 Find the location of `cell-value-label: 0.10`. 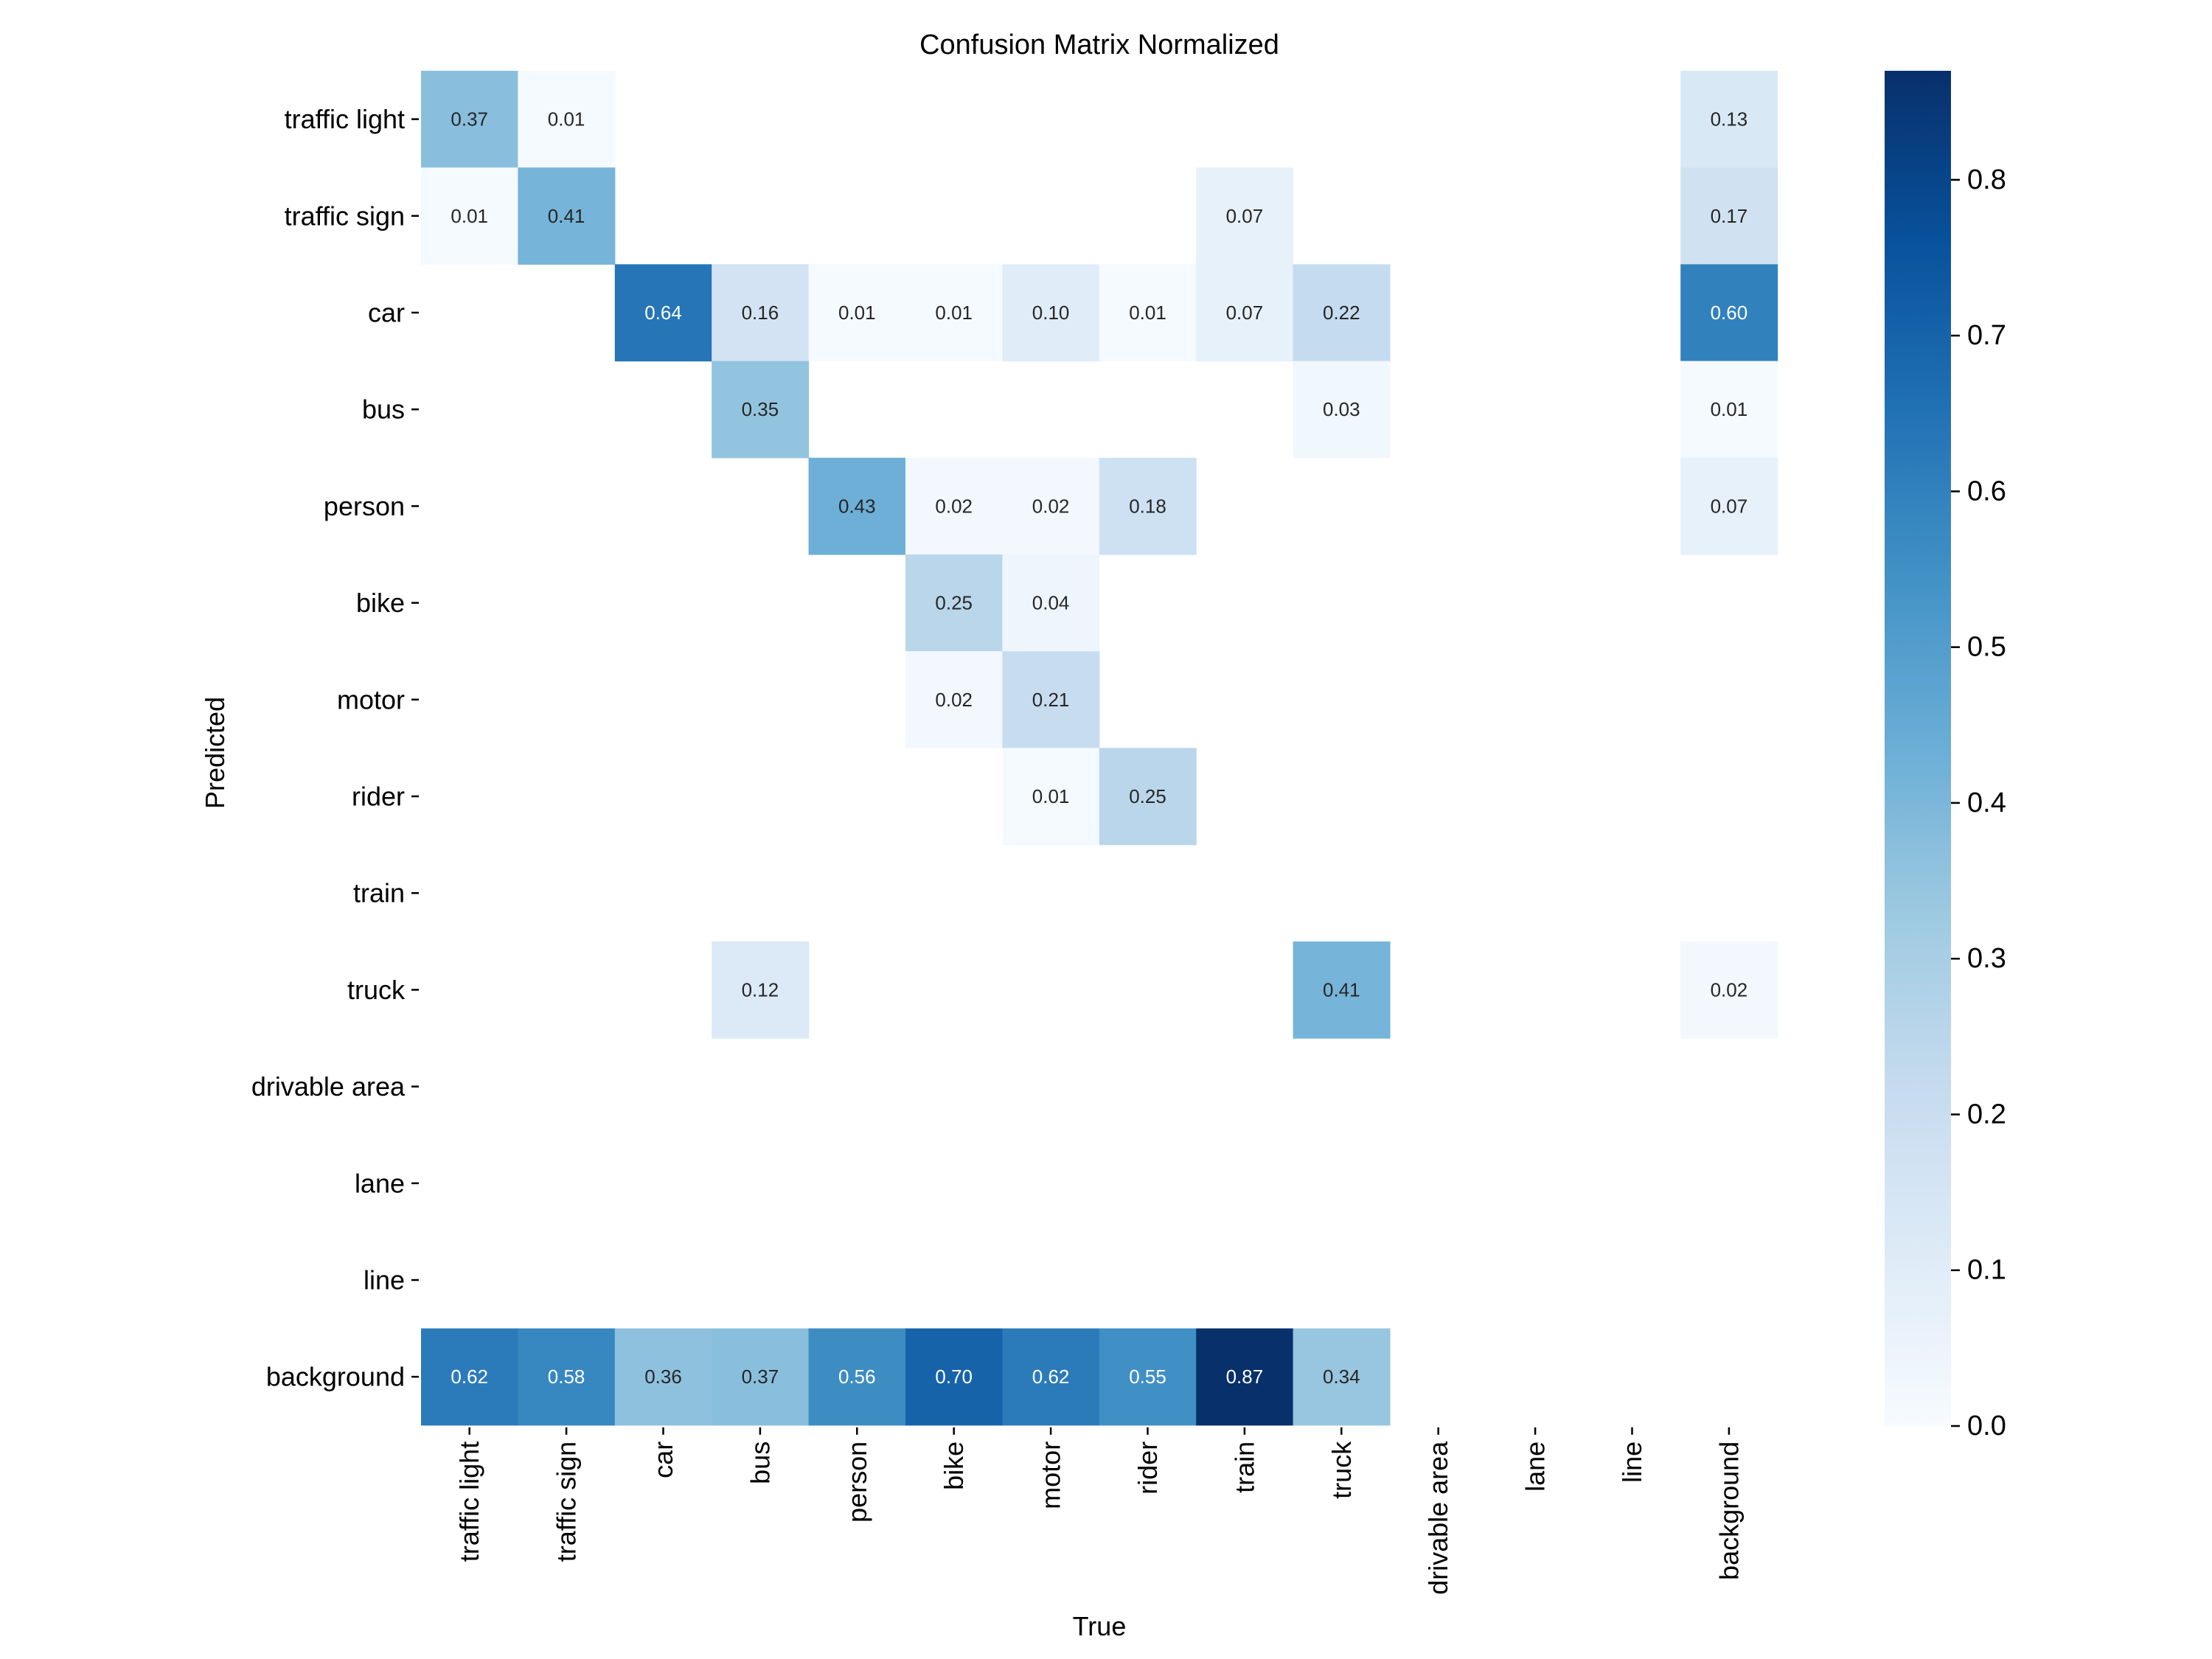

cell-value-label: 0.10 is located at coordinates (1051, 313).